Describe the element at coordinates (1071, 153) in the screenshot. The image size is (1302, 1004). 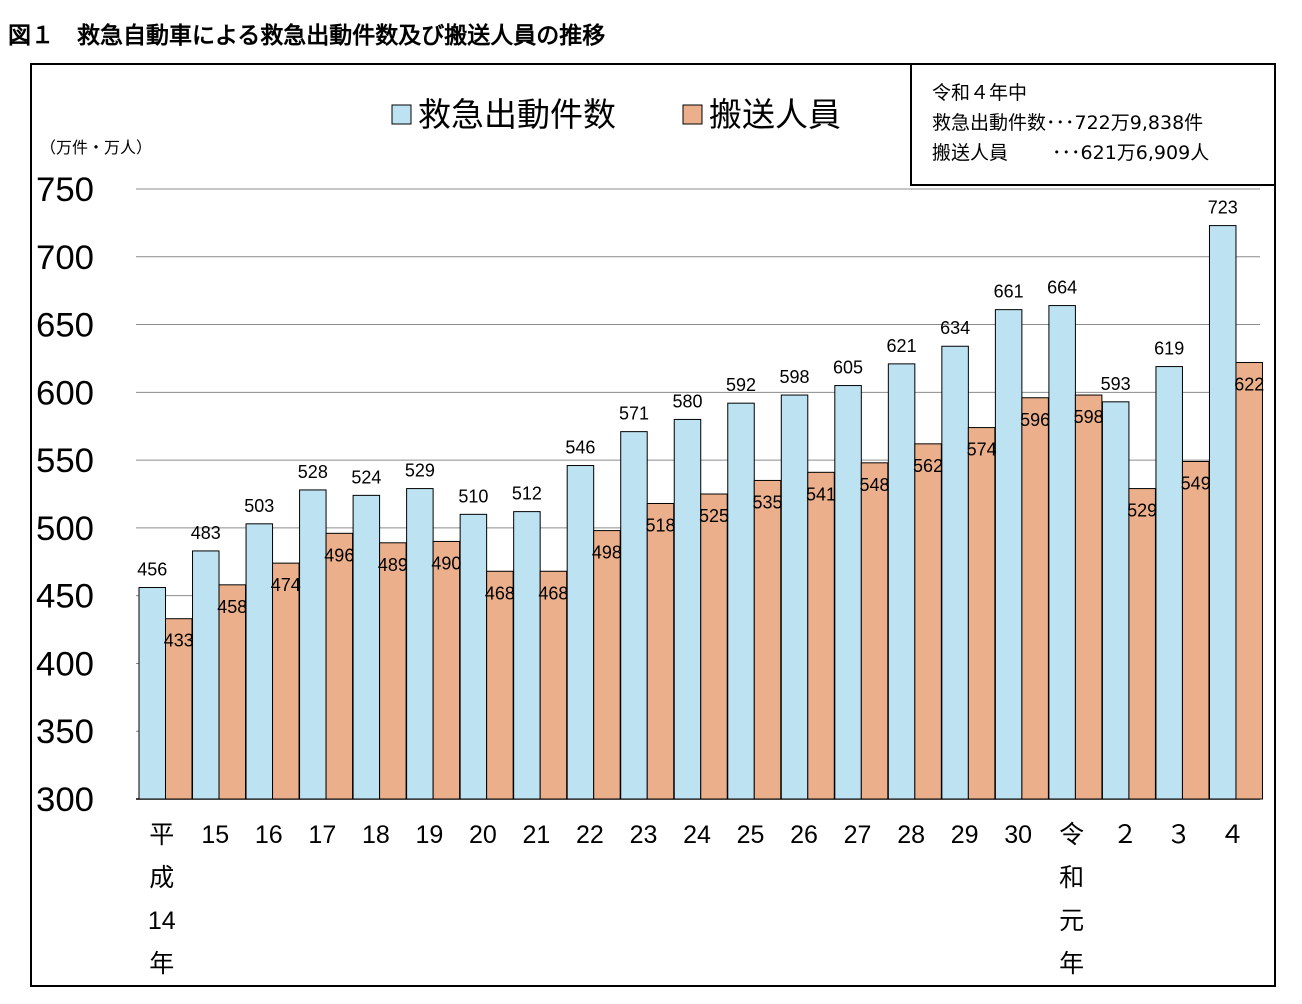
I see `note-transport-count: 搬送人員 ･･･621万6,909人` at that location.